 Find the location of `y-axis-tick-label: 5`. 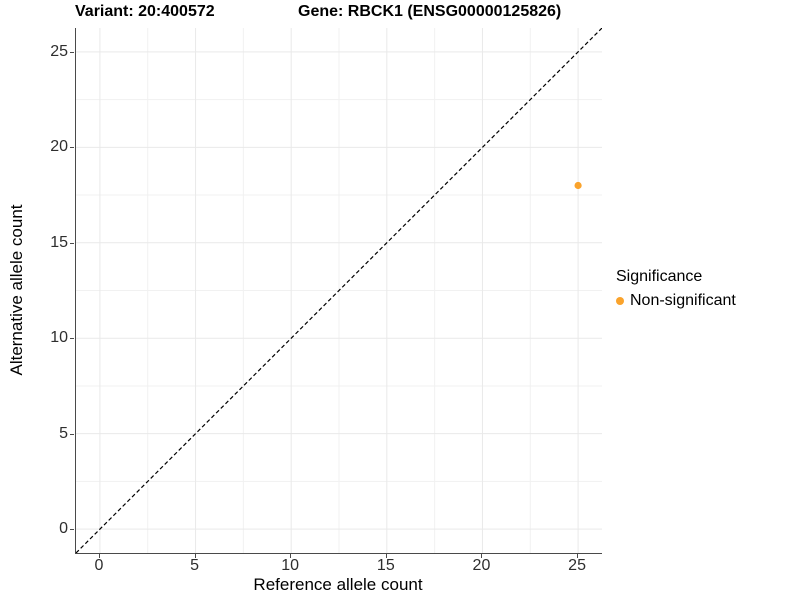

y-axis-tick-label: 5 is located at coordinates (63, 433).